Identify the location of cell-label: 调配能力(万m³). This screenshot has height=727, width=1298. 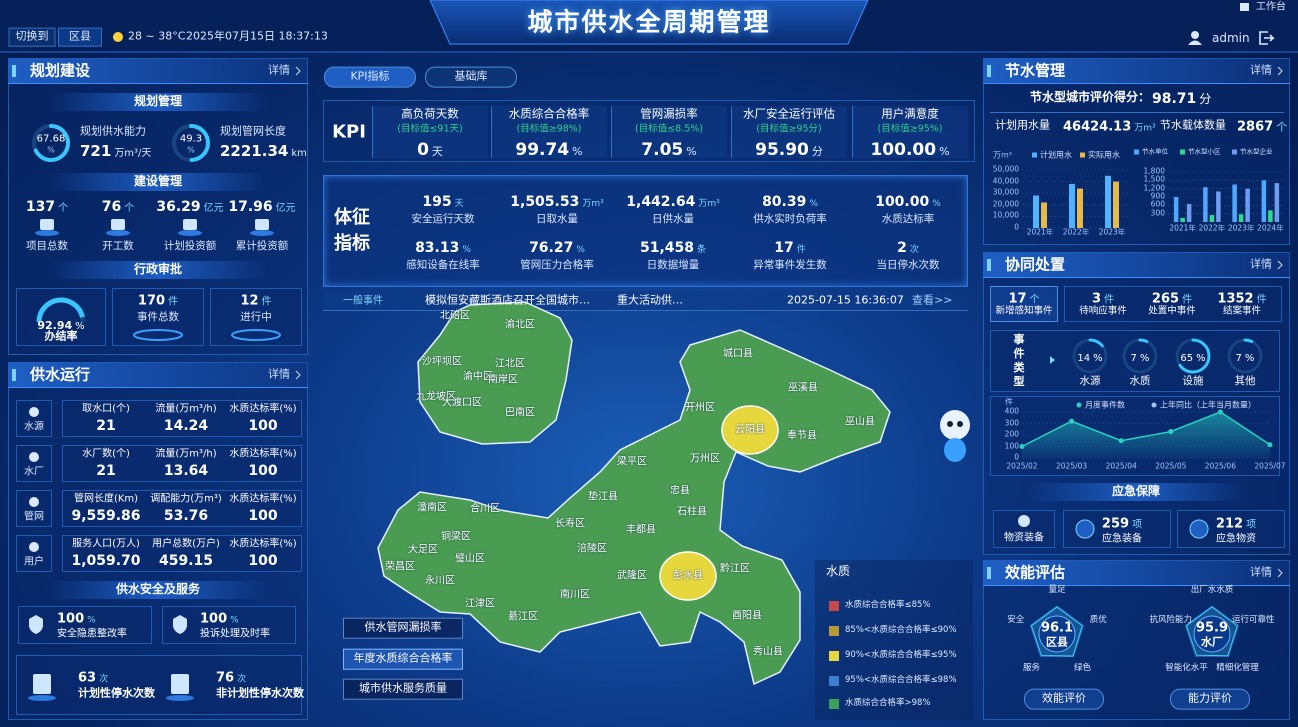
(186, 499).